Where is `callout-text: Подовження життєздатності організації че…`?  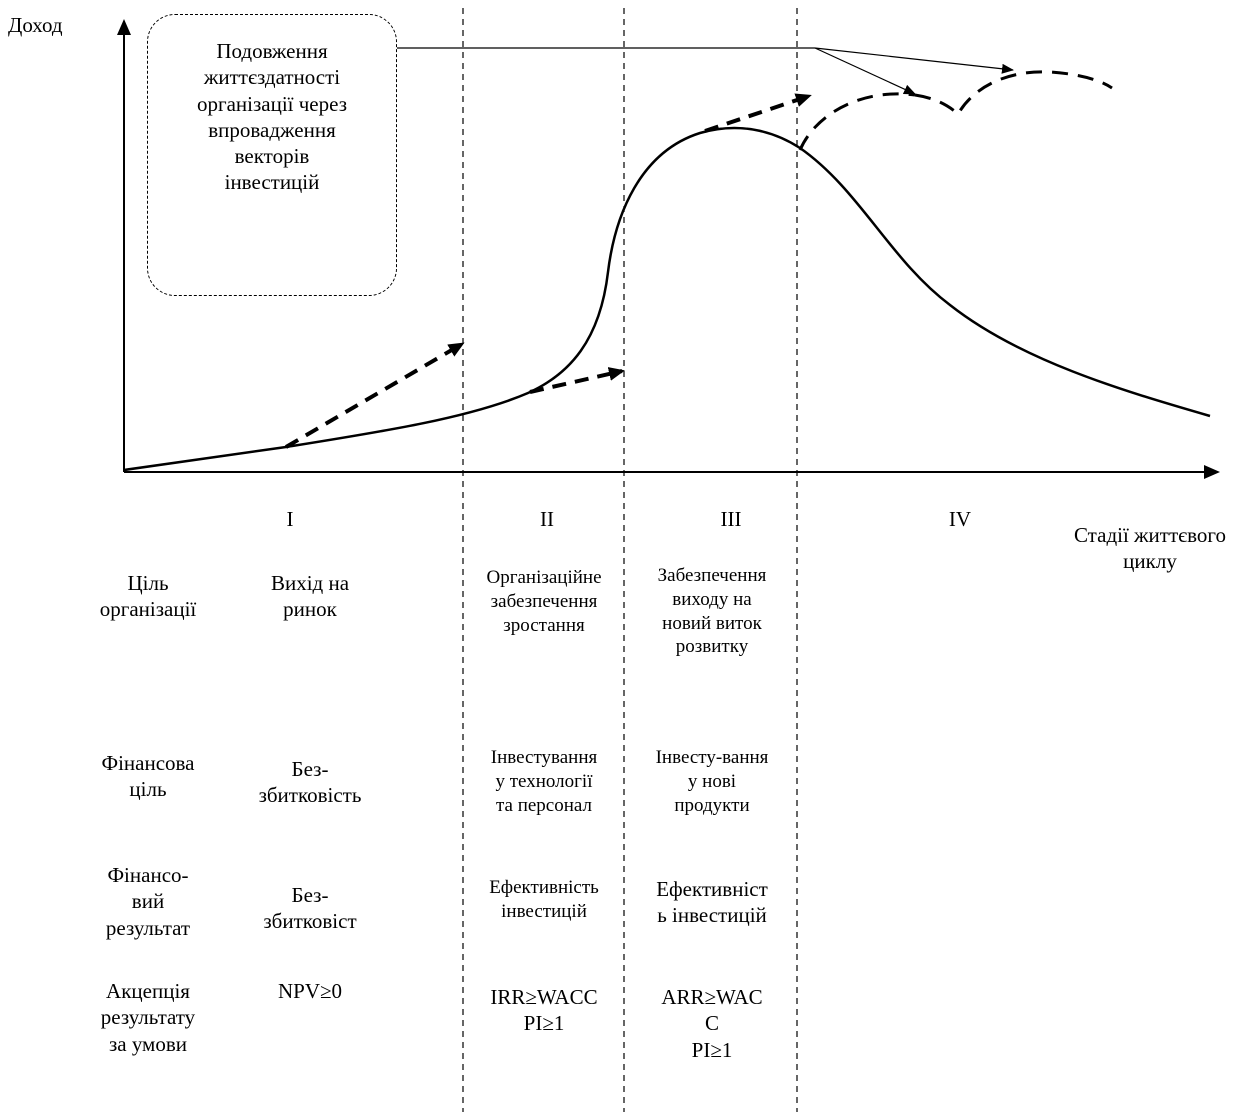
callout-text: Подовження життєздатності організації че… is located at coordinates (272, 117).